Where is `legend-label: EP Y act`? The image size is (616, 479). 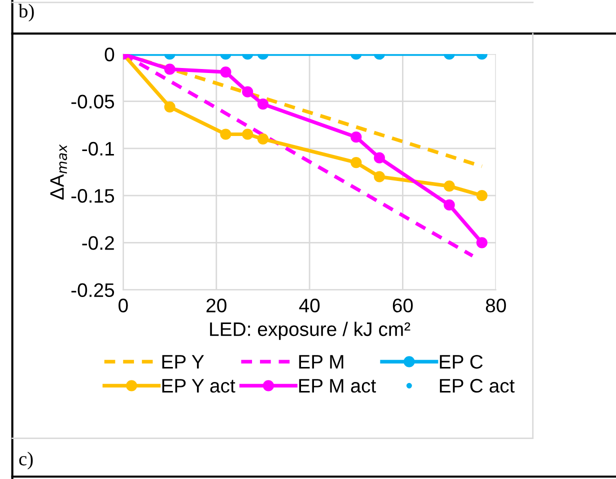
legend-label: EP Y act is located at coordinates (199, 386).